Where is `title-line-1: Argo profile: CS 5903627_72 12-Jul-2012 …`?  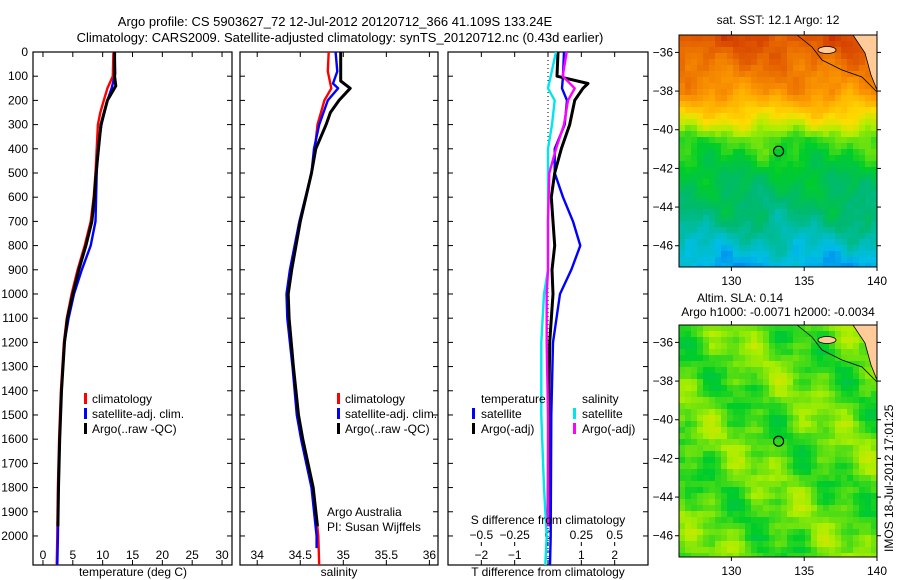
title-line-1: Argo profile: CS 5903627_72 12-Jul-2012 … is located at coordinates (335, 21).